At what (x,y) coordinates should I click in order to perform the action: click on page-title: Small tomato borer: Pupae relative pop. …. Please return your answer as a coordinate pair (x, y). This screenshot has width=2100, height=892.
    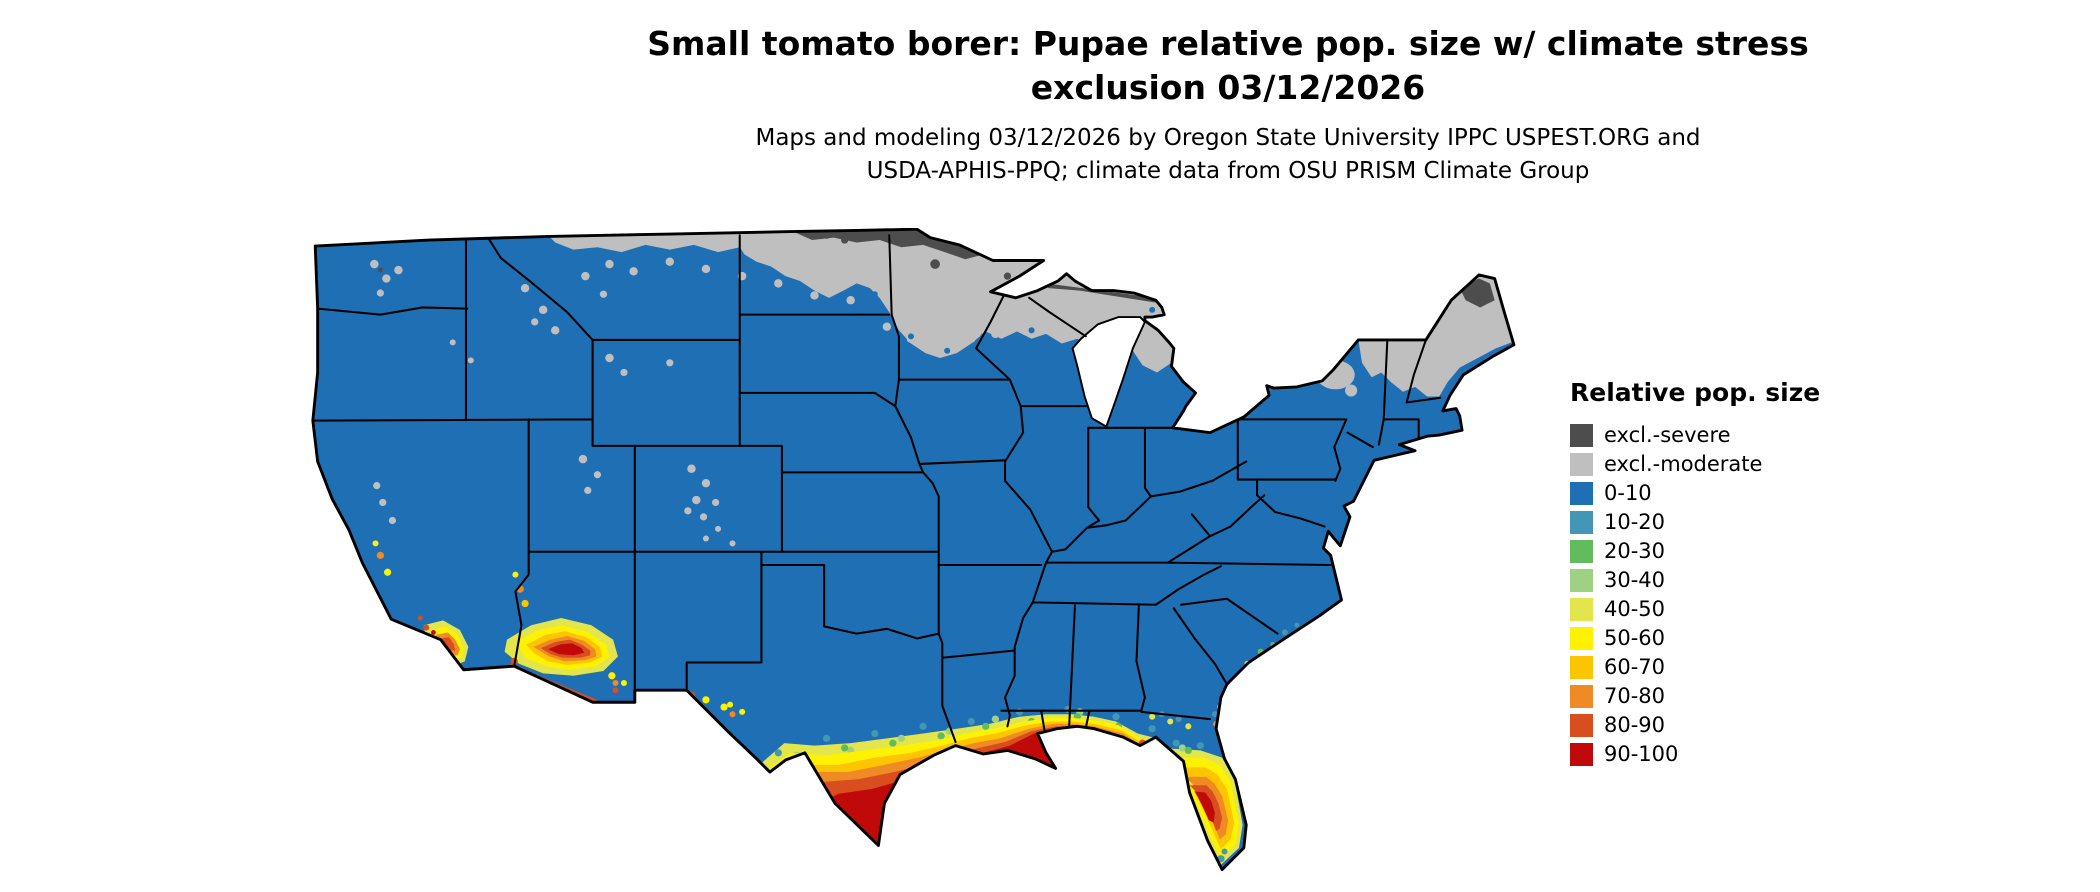
    Looking at the image, I should click on (1228, 66).